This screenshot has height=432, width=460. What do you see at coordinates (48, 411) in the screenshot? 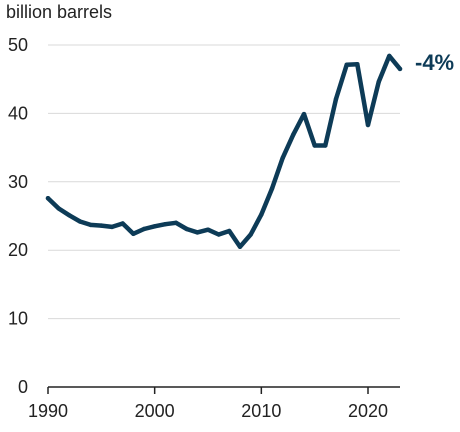
I see `x-tick-label-1990: 1990` at bounding box center [48, 411].